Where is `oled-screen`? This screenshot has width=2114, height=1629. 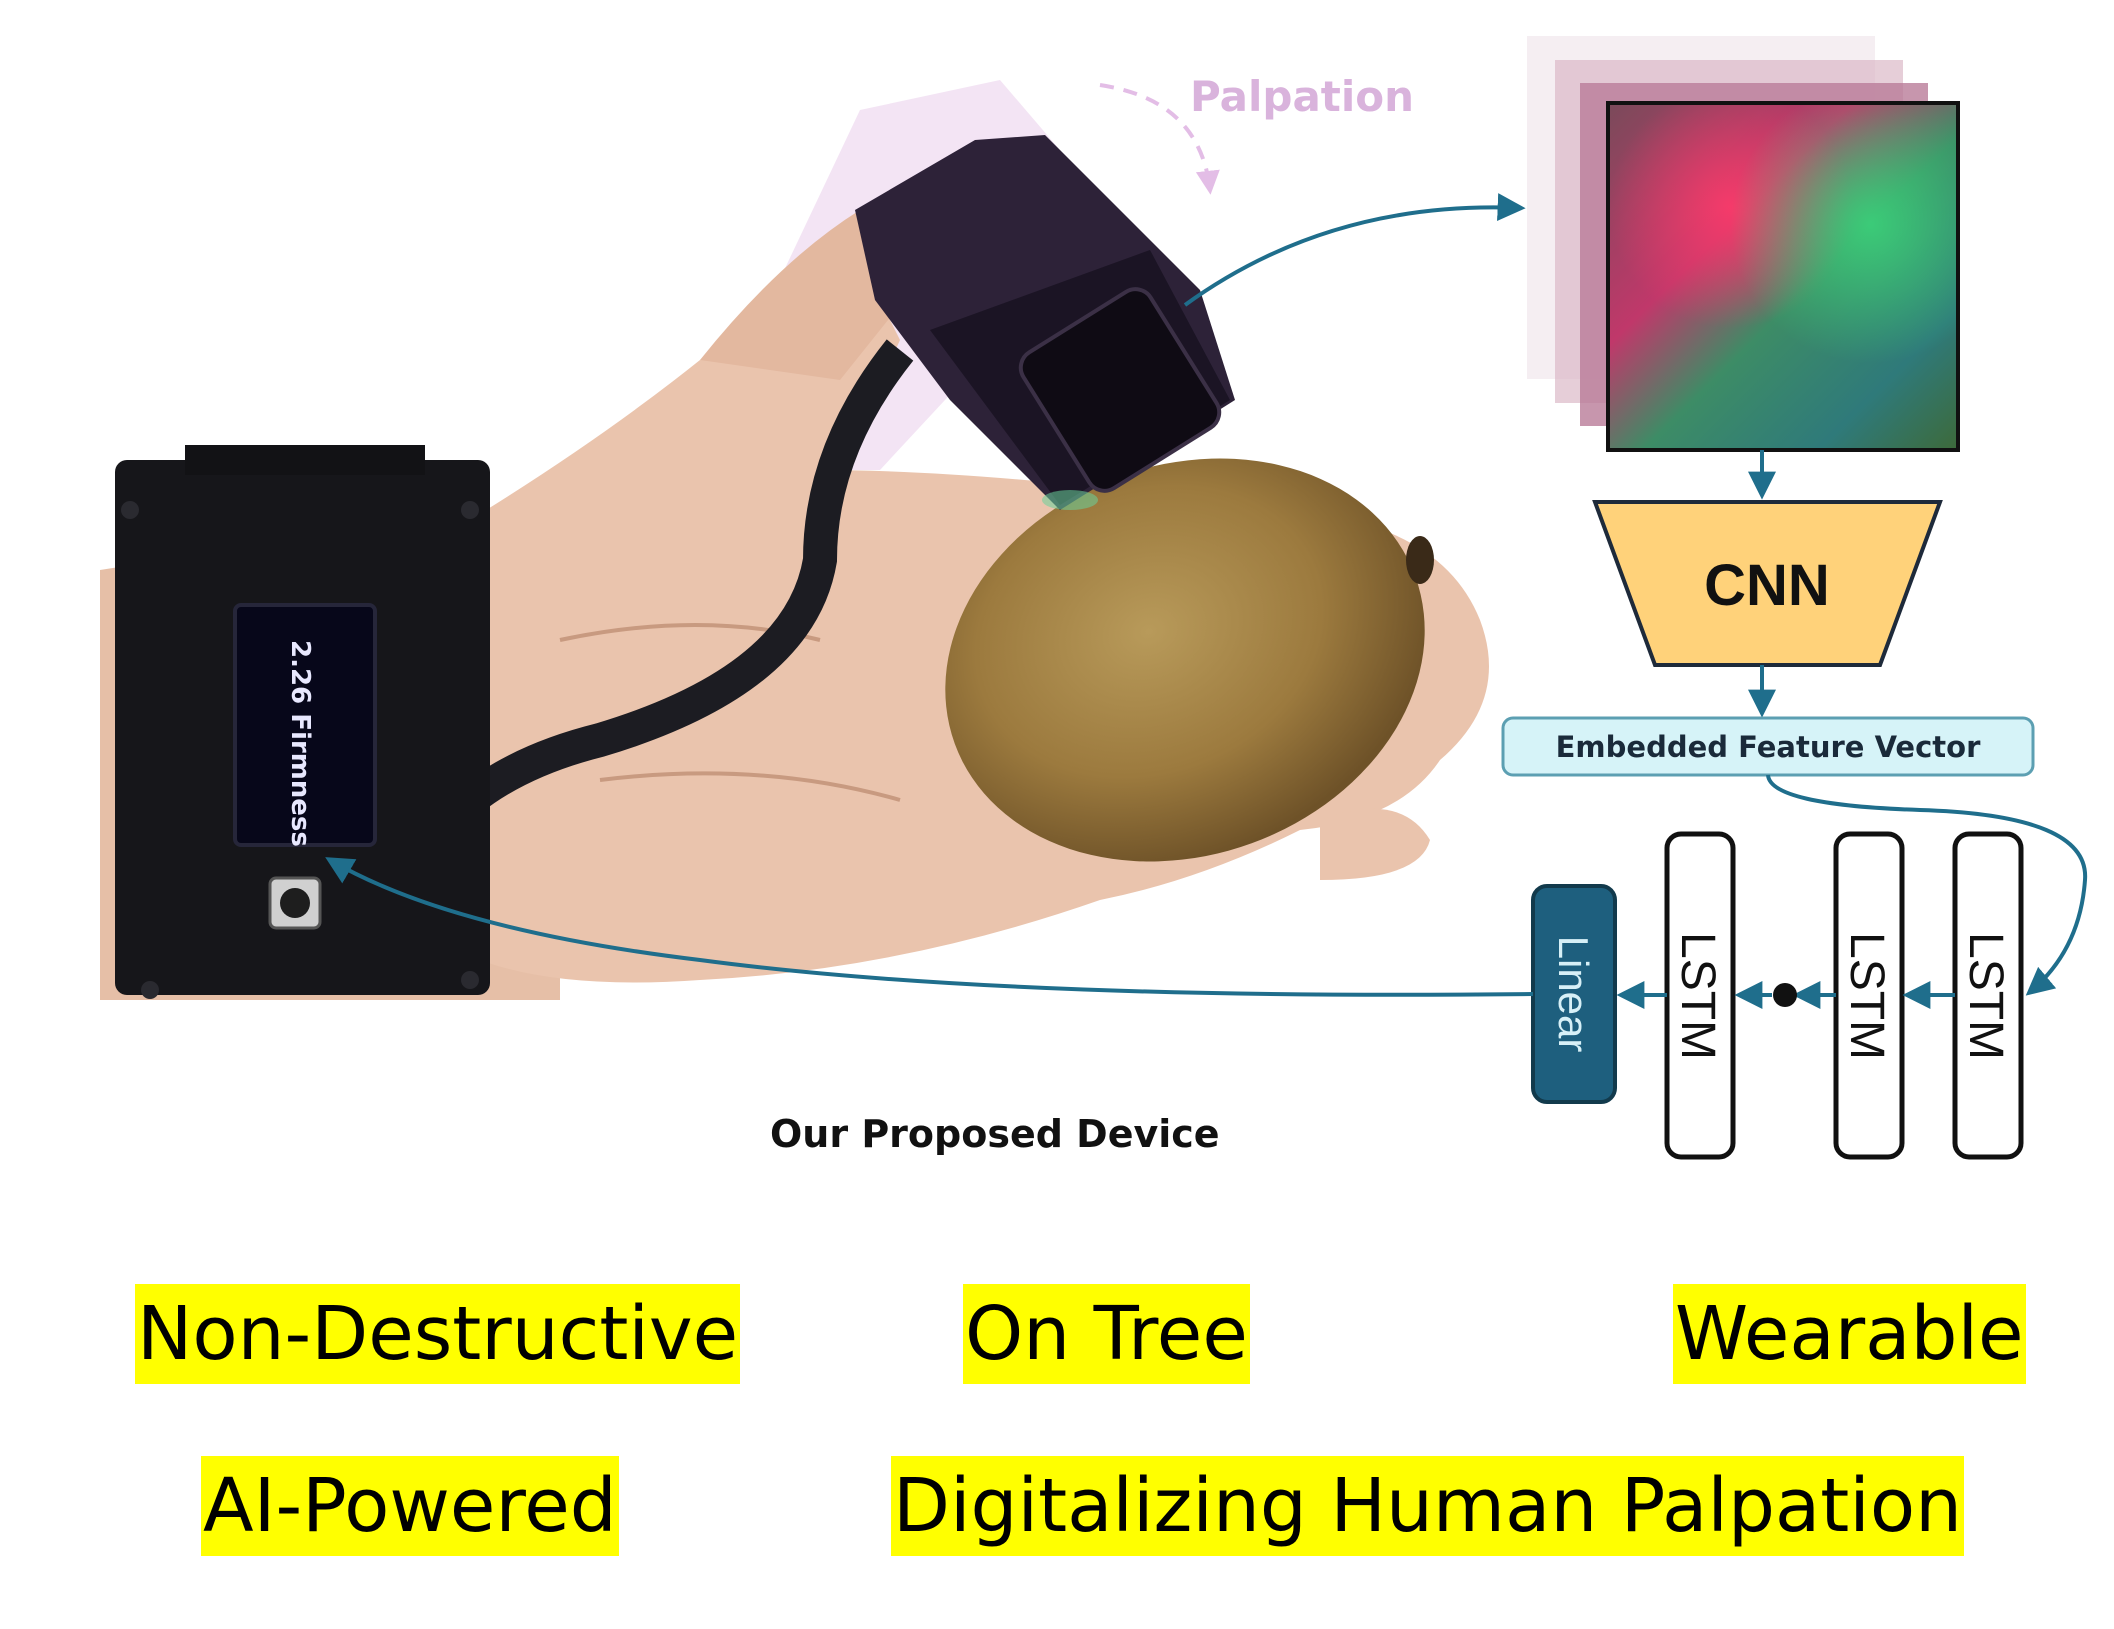
oled-screen is located at coordinates (305, 725).